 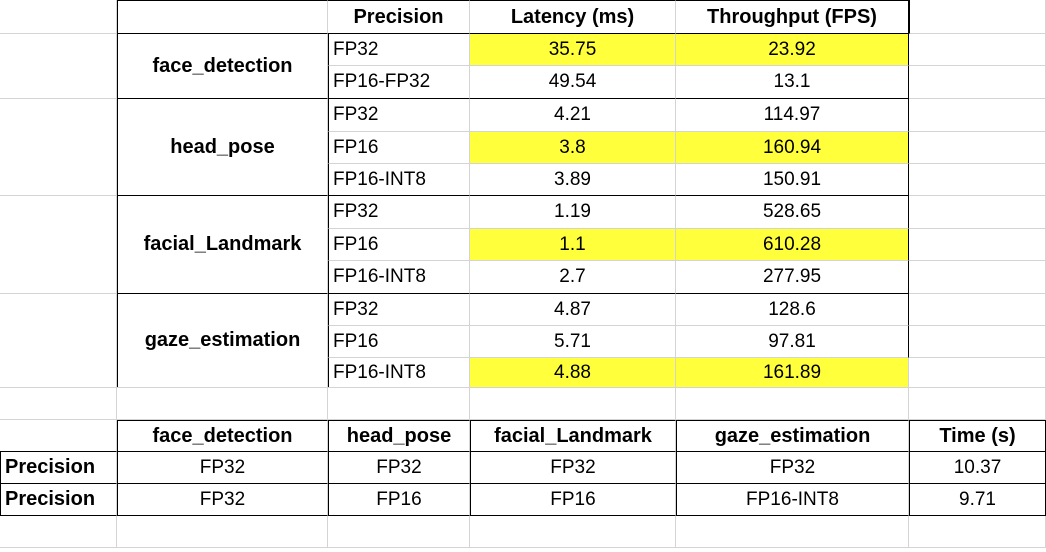 I want to click on latency-cell: 5.71, so click(x=573, y=342).